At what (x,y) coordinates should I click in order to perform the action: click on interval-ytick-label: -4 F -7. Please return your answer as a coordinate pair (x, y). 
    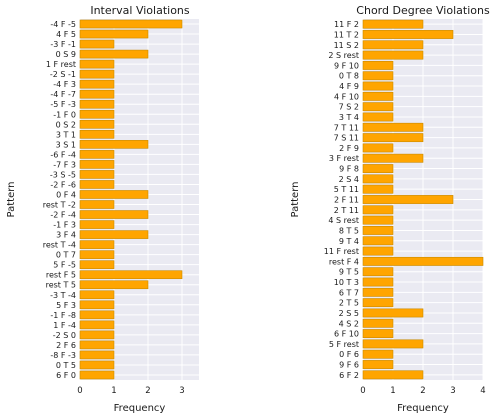
    Looking at the image, I should click on (63, 94).